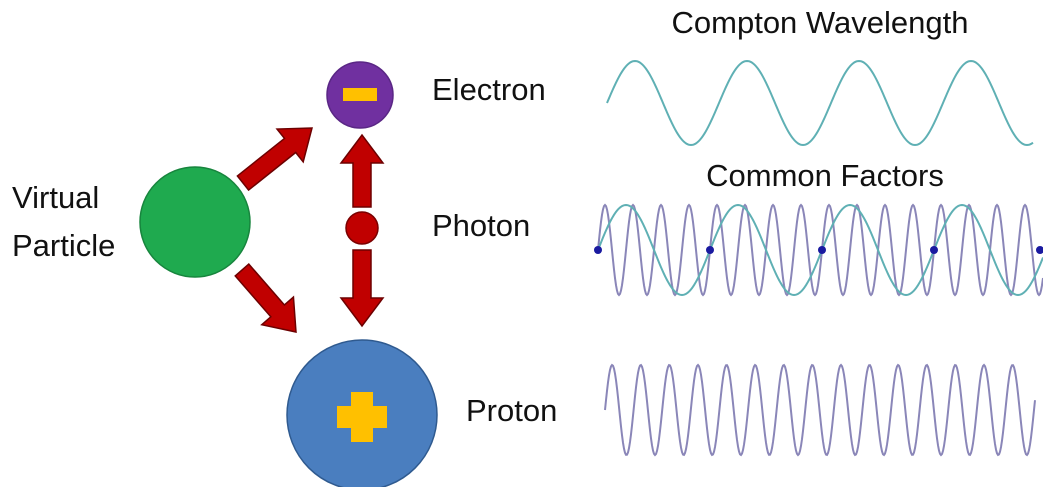 This screenshot has width=1043, height=487. I want to click on virtual-label: Virtual, so click(55, 197).